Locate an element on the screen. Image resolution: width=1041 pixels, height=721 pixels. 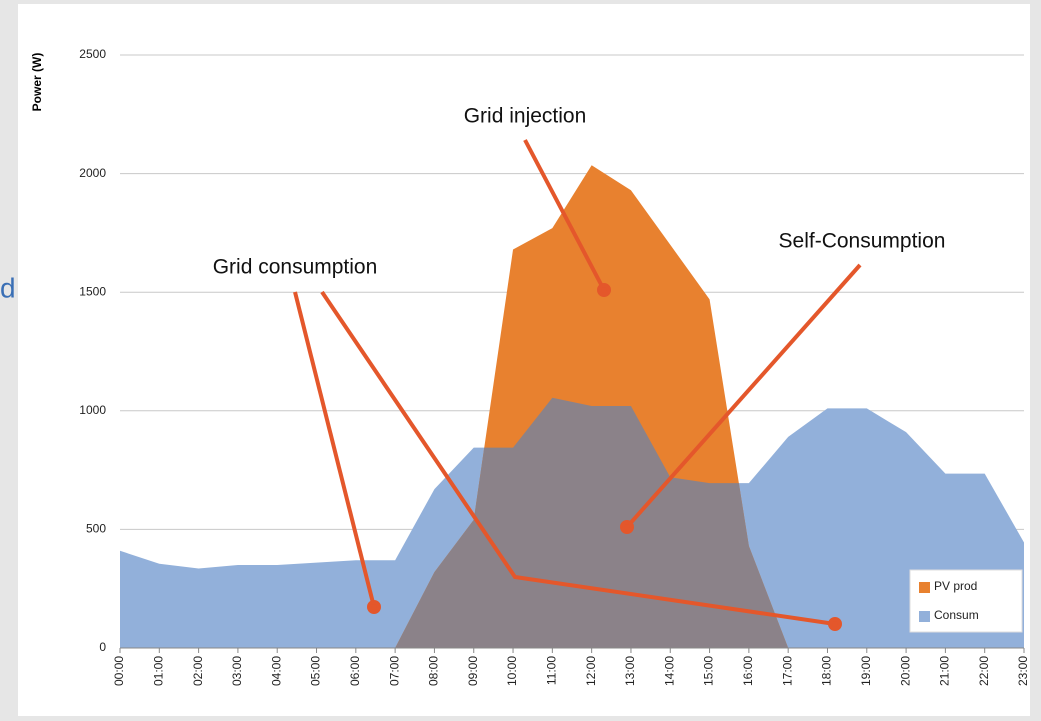
x-tick-label: 11:00 is located at coordinates (552, 670).